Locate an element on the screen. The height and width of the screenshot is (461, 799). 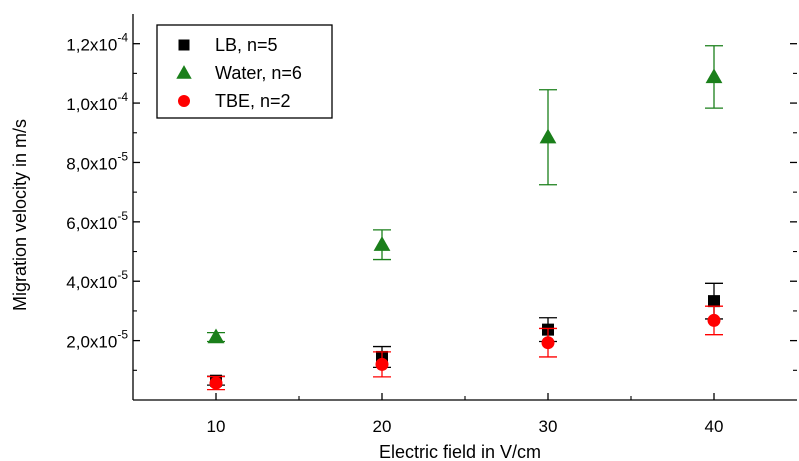
y-tick-label: 1,2x10⁻⁴ is located at coordinates (97, 43).